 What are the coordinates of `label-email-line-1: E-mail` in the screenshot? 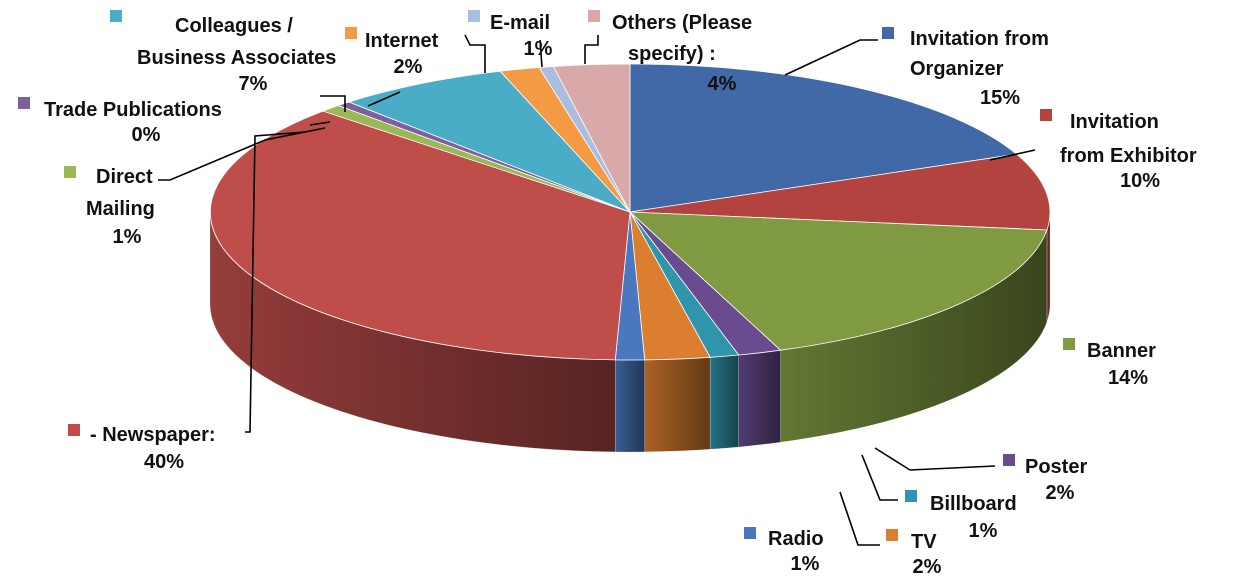 It's located at (520, 23).